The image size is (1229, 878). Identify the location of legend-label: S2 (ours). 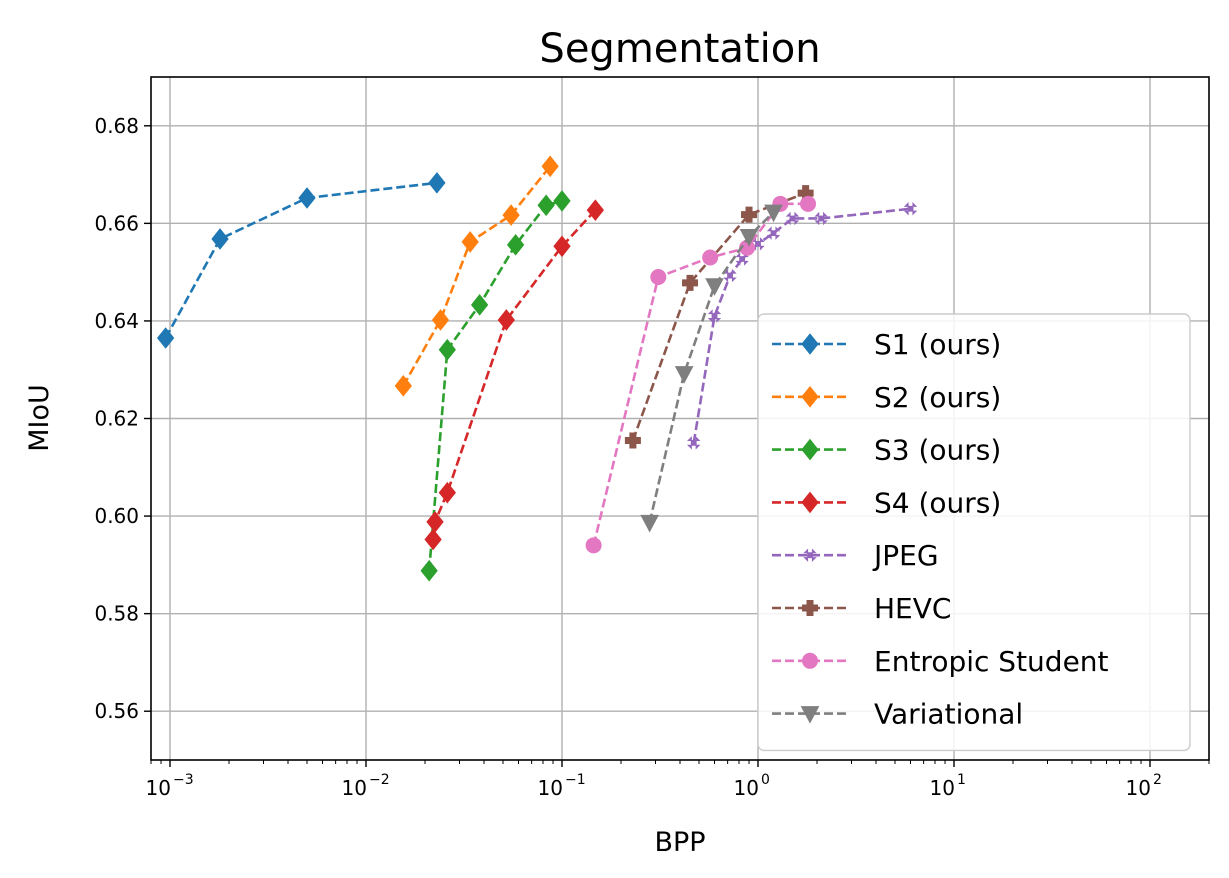
(937, 397).